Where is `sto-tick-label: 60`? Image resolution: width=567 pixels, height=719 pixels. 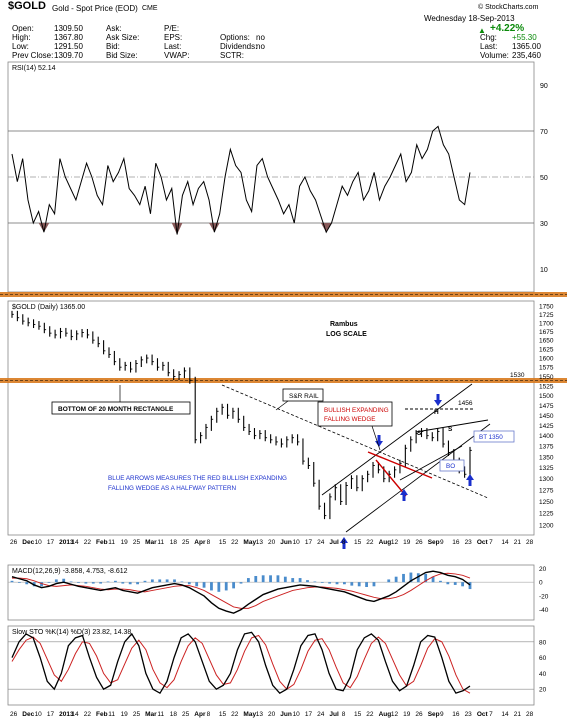 sto-tick-label: 60 is located at coordinates (543, 658).